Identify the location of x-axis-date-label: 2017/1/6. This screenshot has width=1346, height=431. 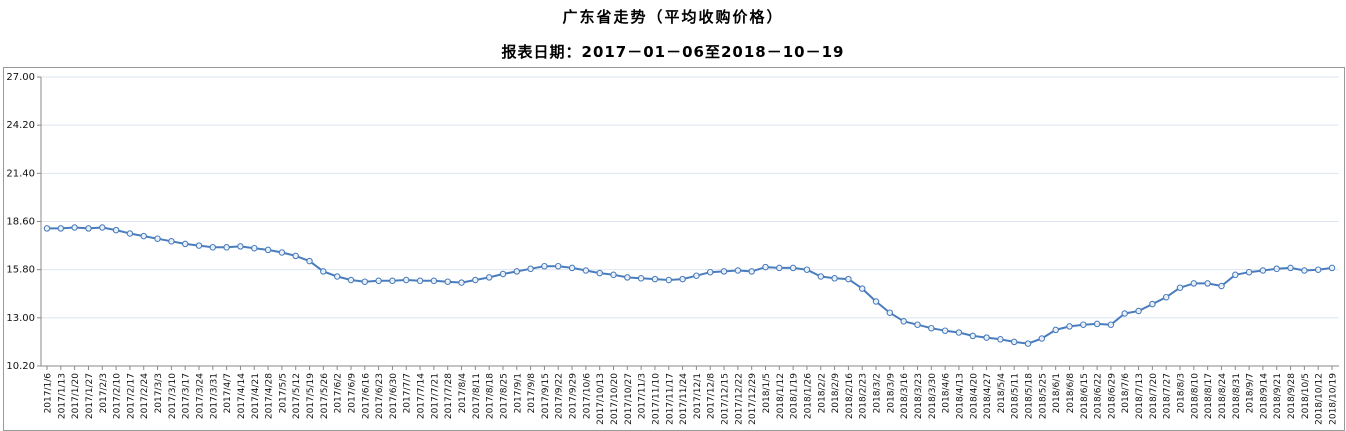
(49, 393).